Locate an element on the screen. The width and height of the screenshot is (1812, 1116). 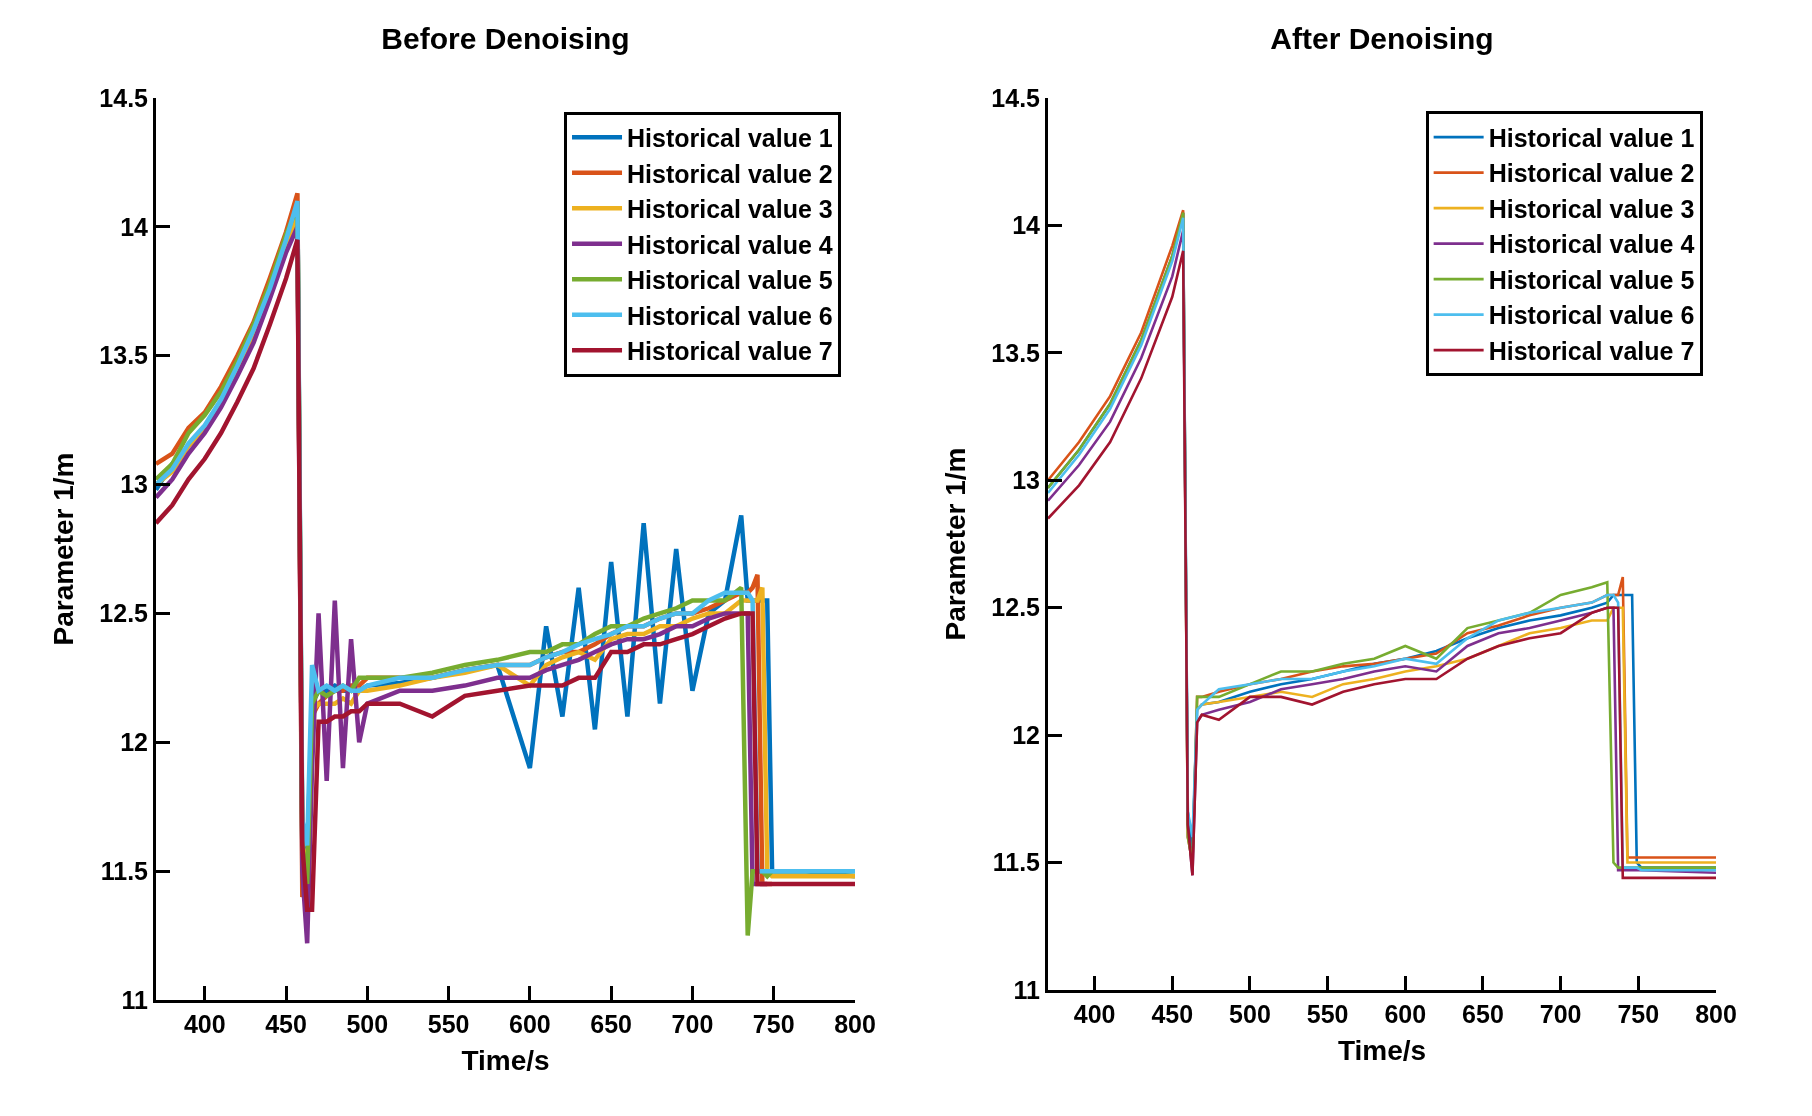
chart-title: After Denoising is located at coordinates (1382, 38).